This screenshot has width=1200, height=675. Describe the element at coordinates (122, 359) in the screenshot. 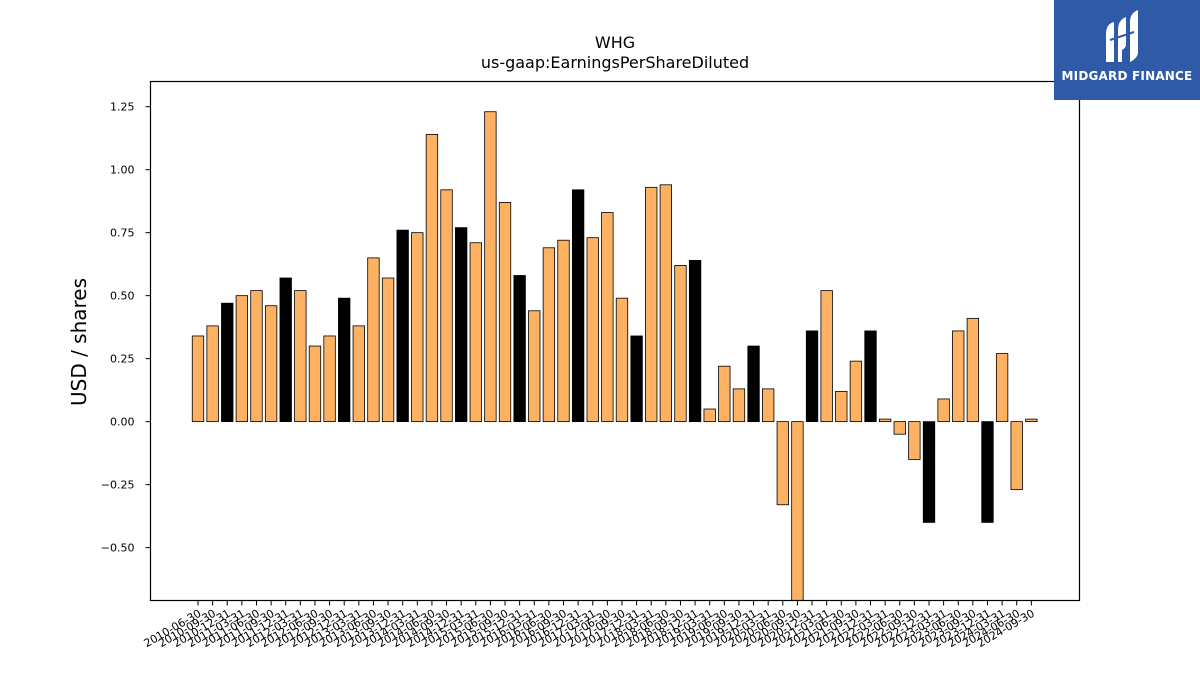

I see `y-tick-label: 0.25` at that location.